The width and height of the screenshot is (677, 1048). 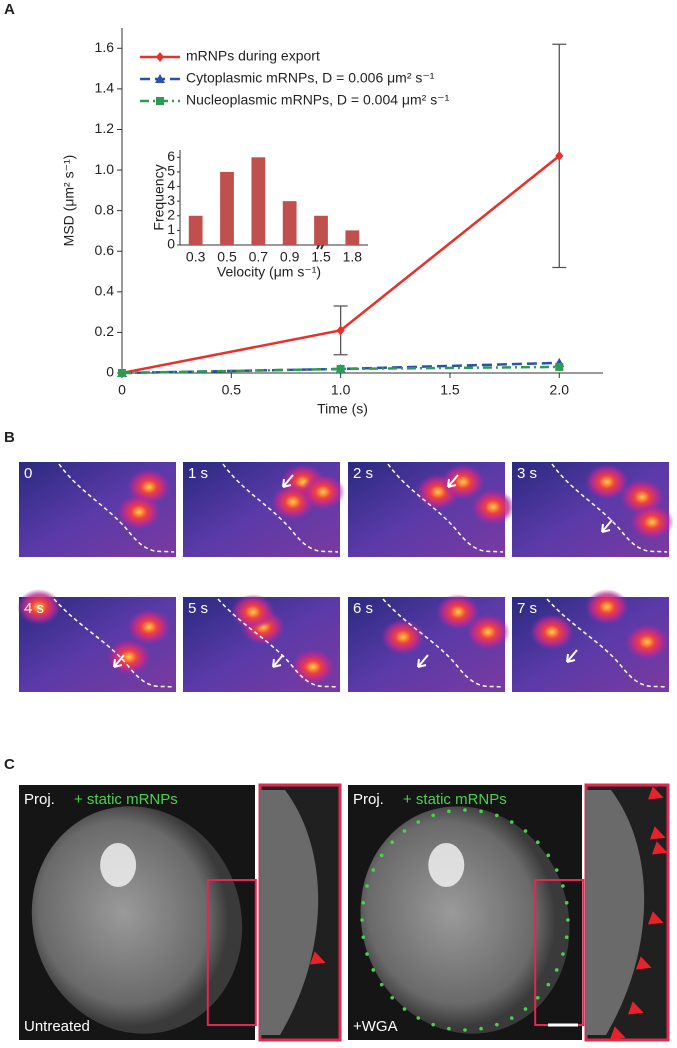 What do you see at coordinates (341, 390) in the screenshot?
I see `x-tick-label: 1.0` at bounding box center [341, 390].